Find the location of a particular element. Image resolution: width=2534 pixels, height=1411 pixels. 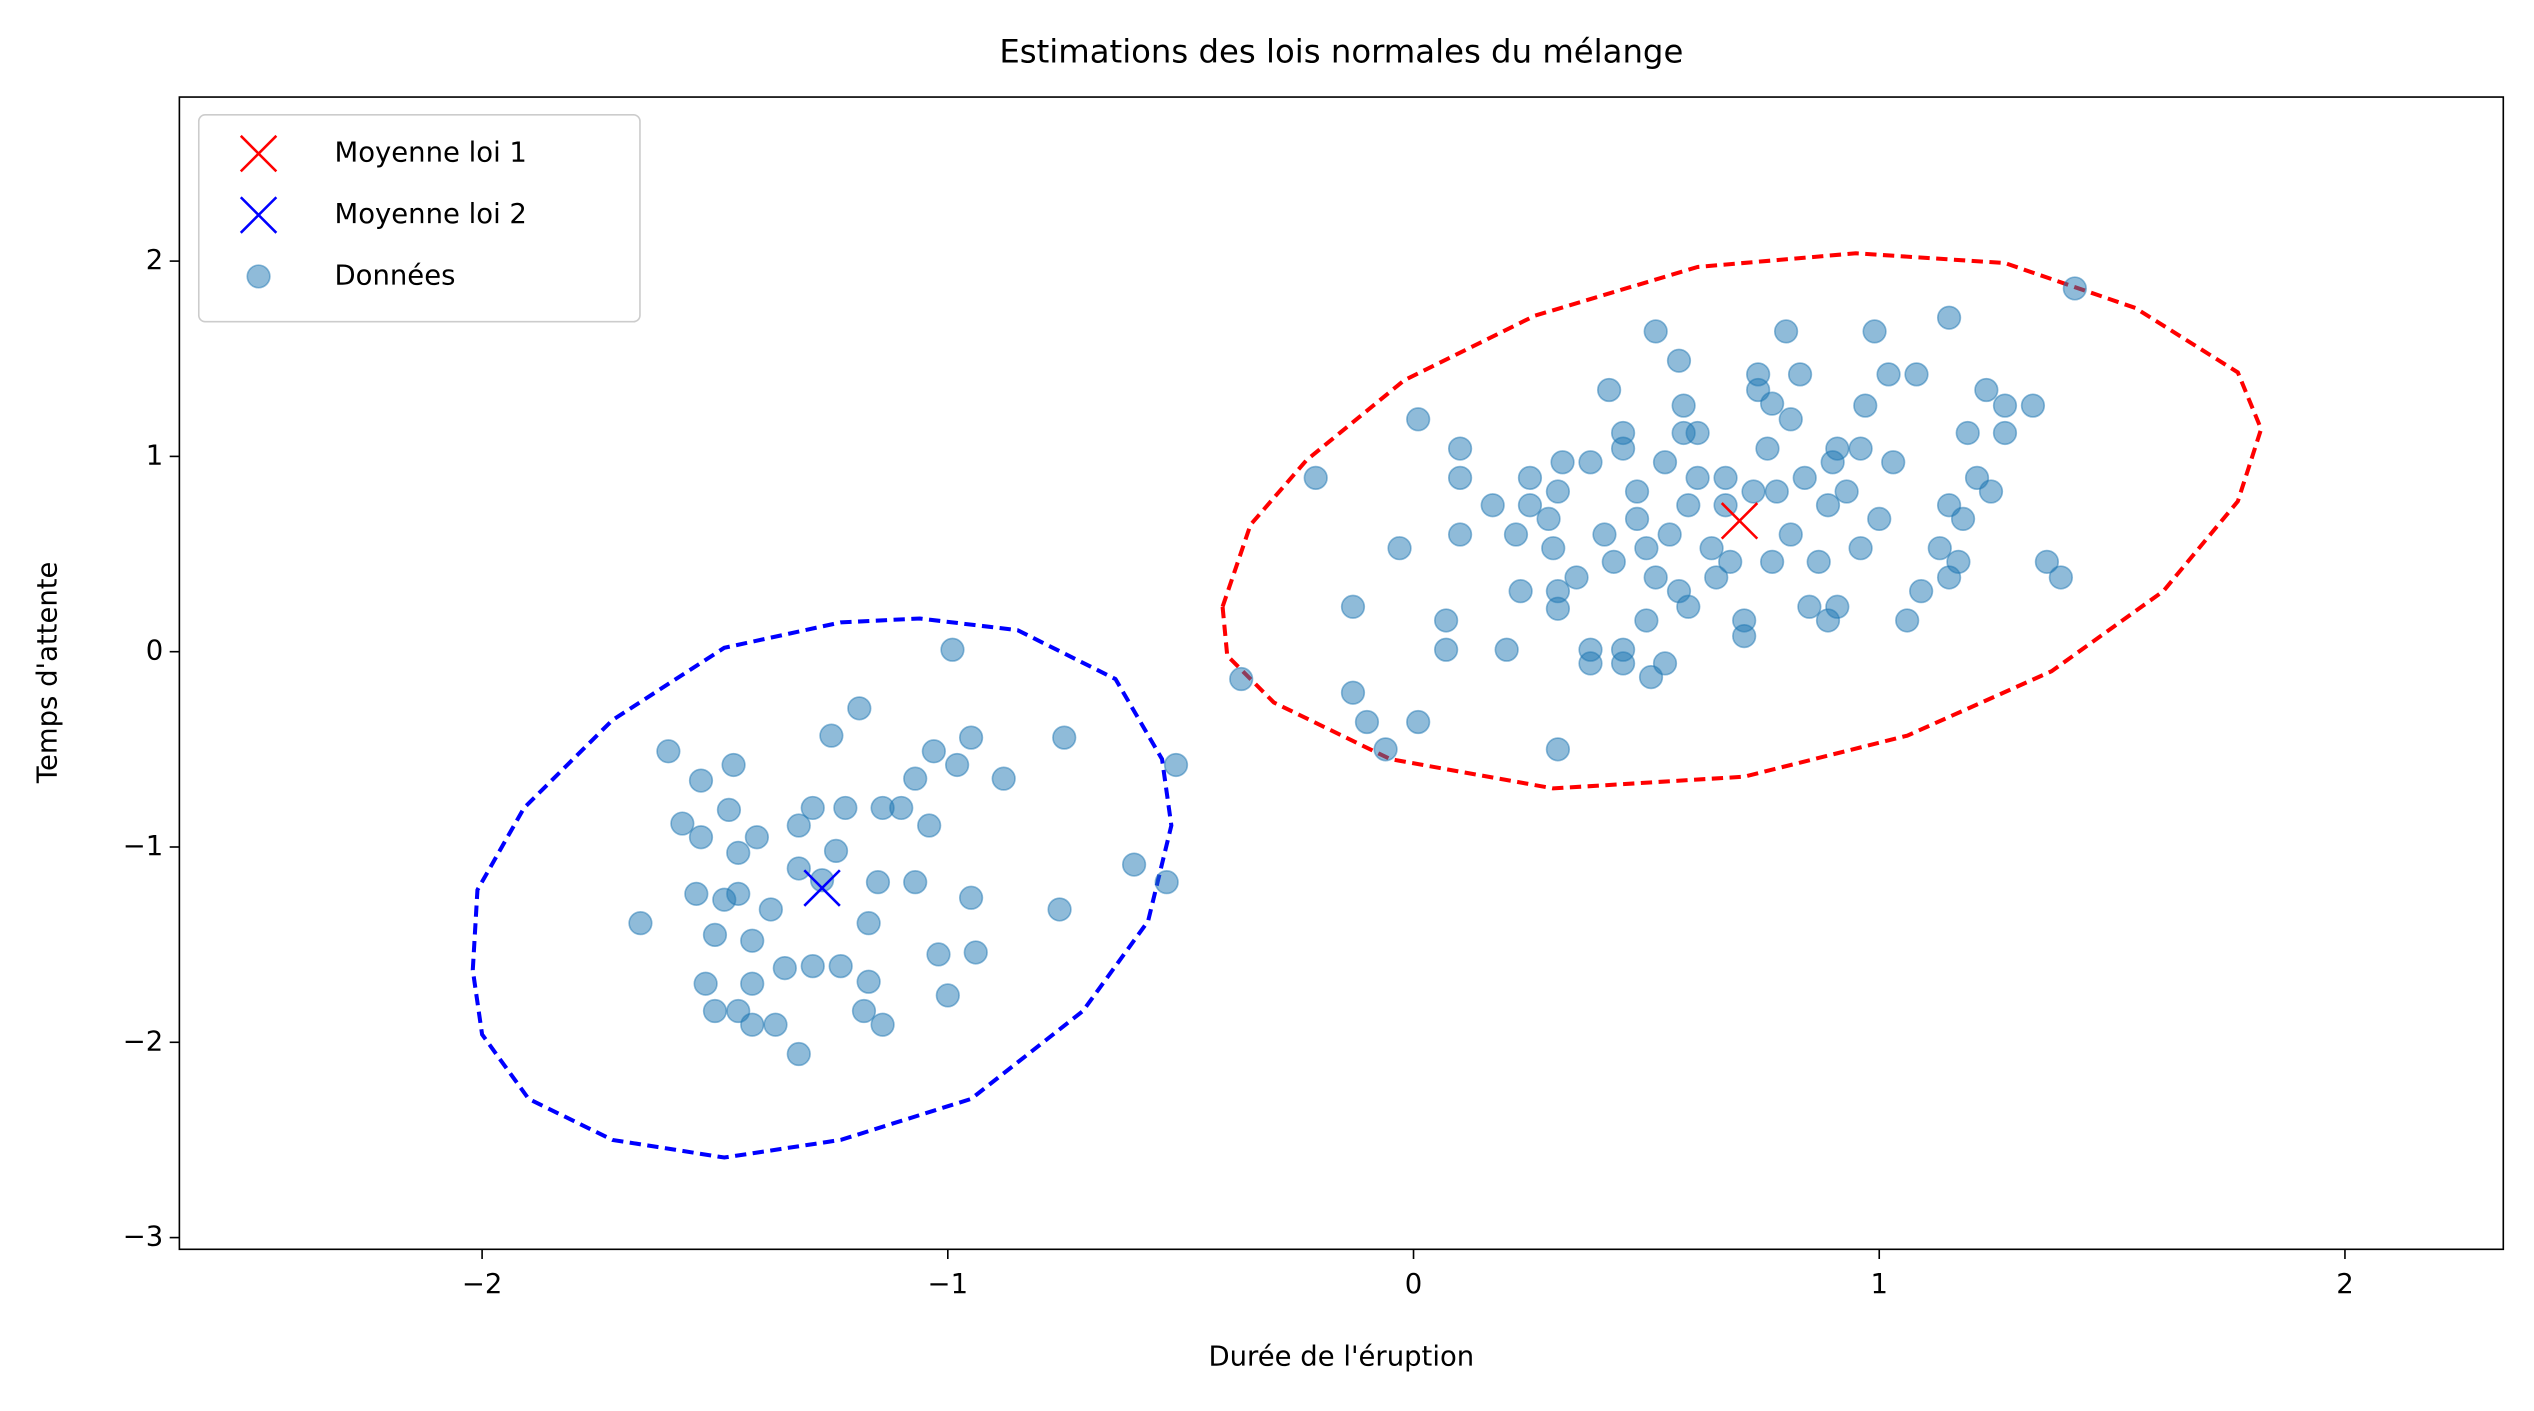

y-tick-label: −2 is located at coordinates (143, 1041).